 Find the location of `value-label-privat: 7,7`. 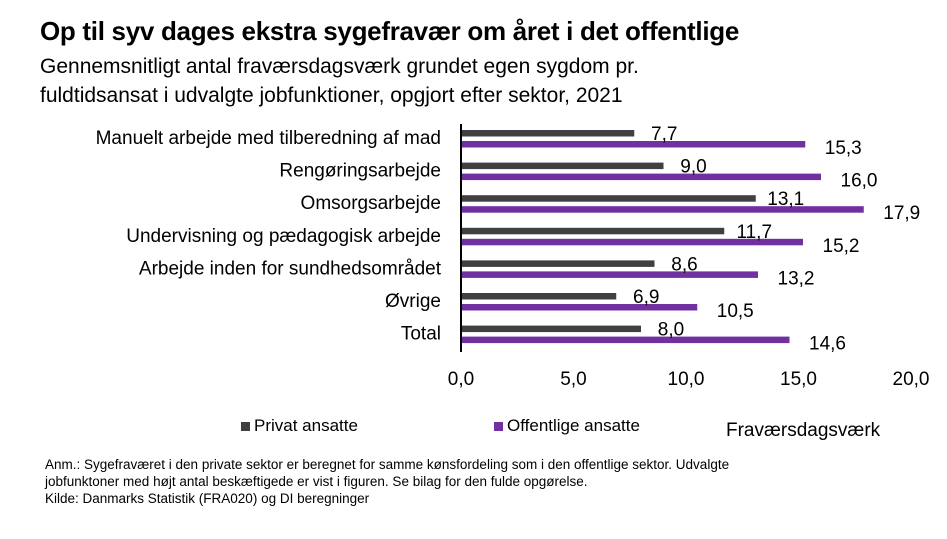

value-label-privat: 7,7 is located at coordinates (664, 134).